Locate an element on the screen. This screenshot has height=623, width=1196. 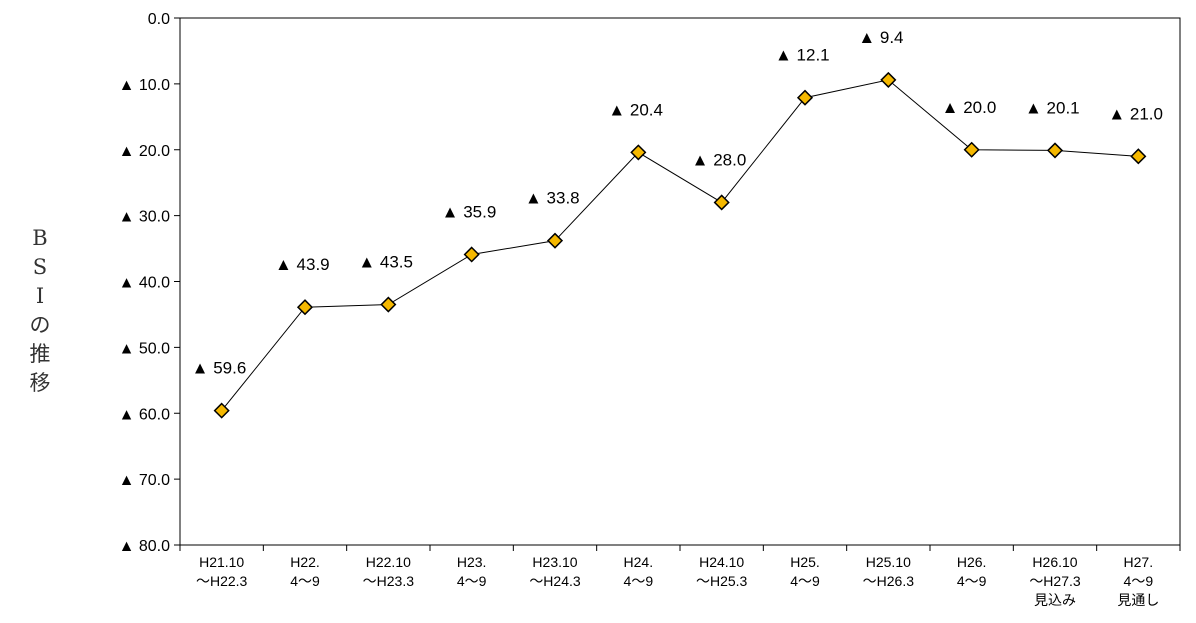
x-tick-label: H25.10 ～H26.3 is located at coordinates (889, 571).